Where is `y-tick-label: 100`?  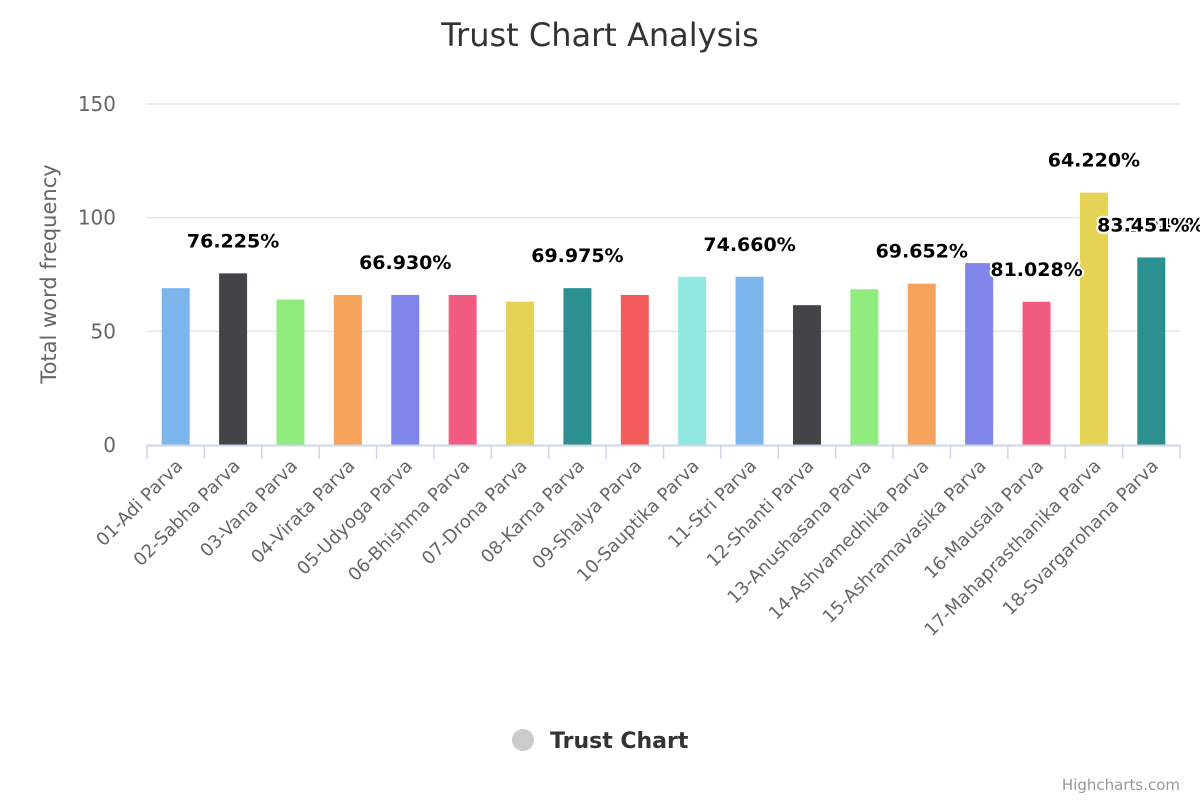 y-tick-label: 100 is located at coordinates (97, 218).